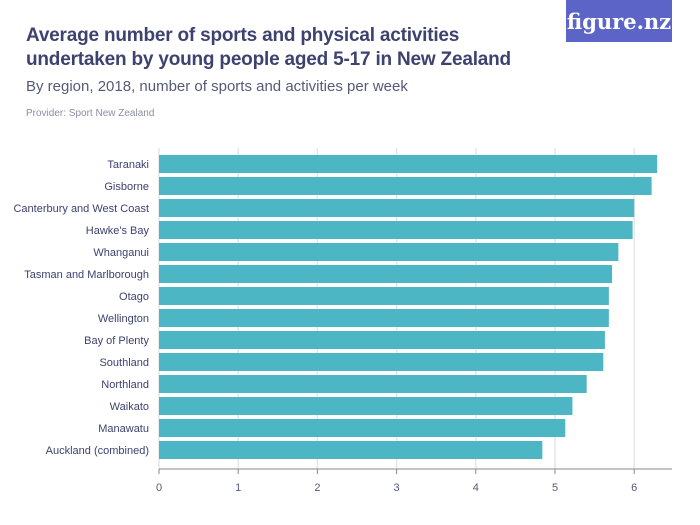  What do you see at coordinates (81, 209) in the screenshot?
I see `category-label: Canterbury and West Coast` at bounding box center [81, 209].